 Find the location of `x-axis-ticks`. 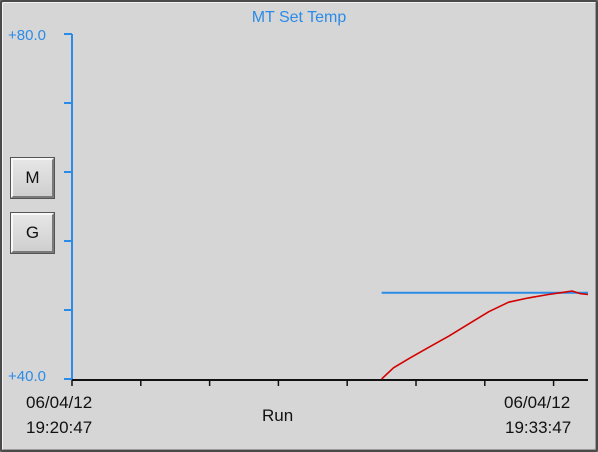

x-axis-ticks is located at coordinates (313, 383).